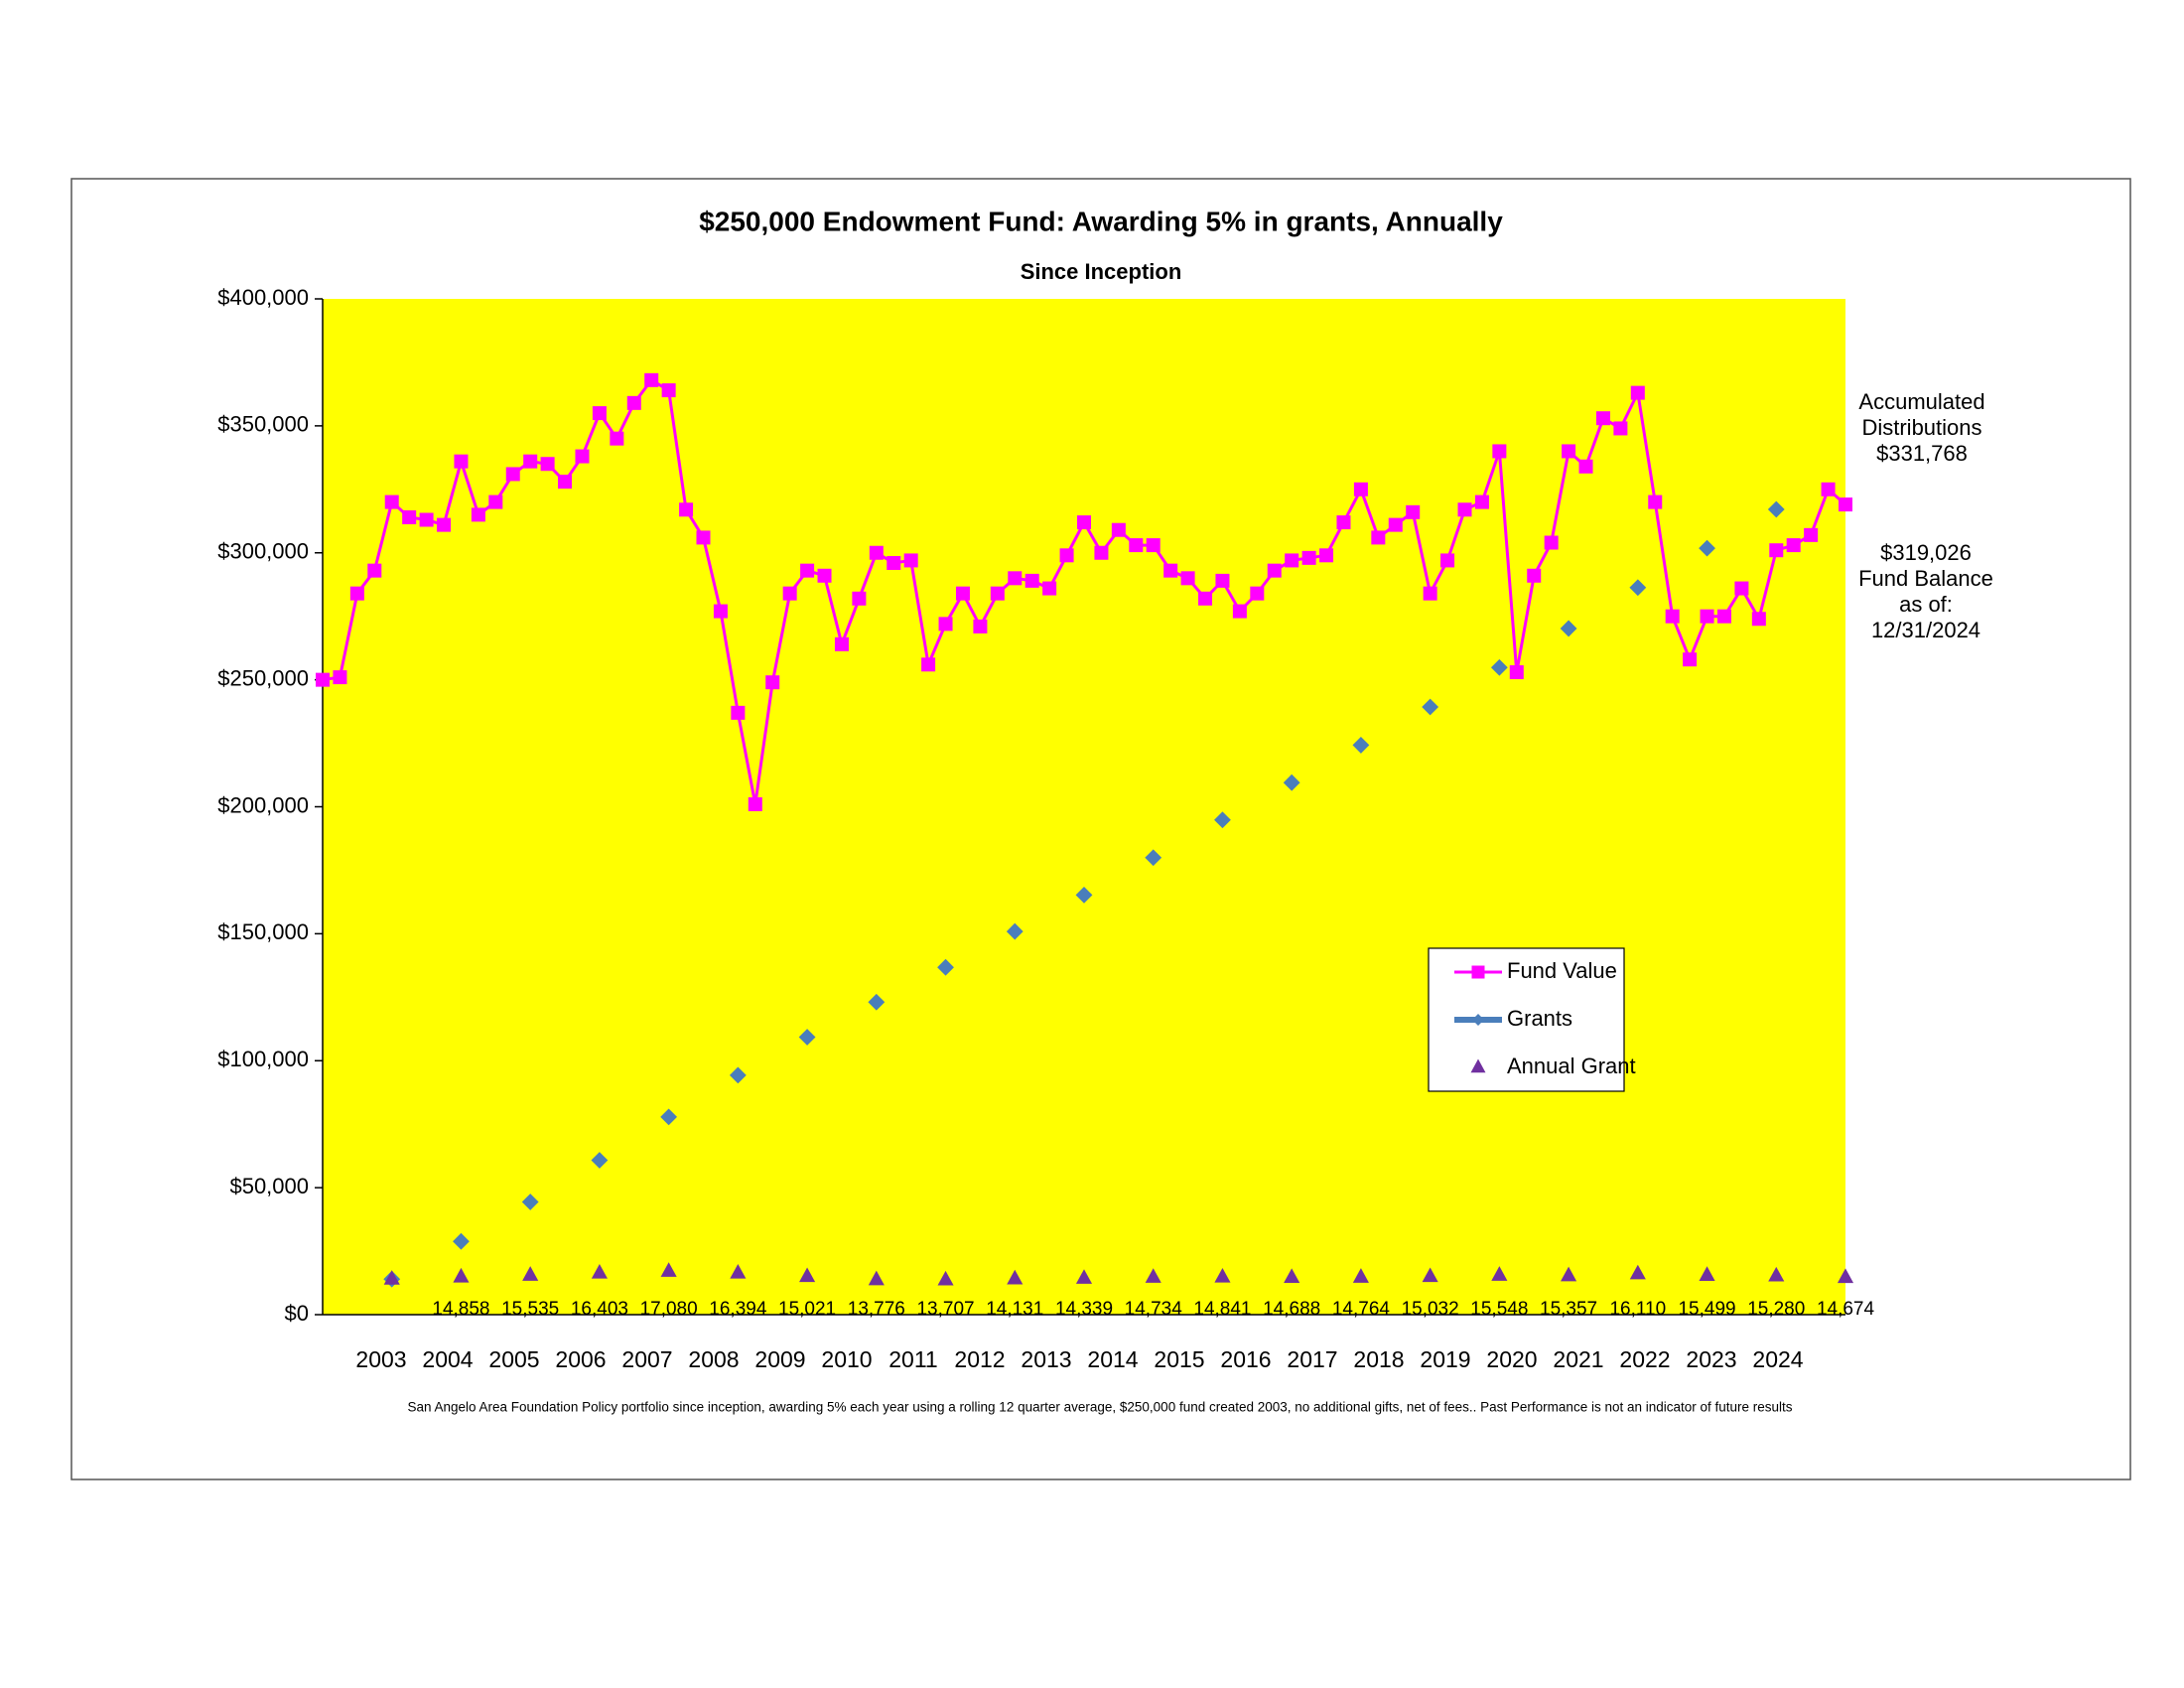 This screenshot has height=1688, width=2184. What do you see at coordinates (1568, 1309) in the screenshot?
I see `data-label: 15,357` at bounding box center [1568, 1309].